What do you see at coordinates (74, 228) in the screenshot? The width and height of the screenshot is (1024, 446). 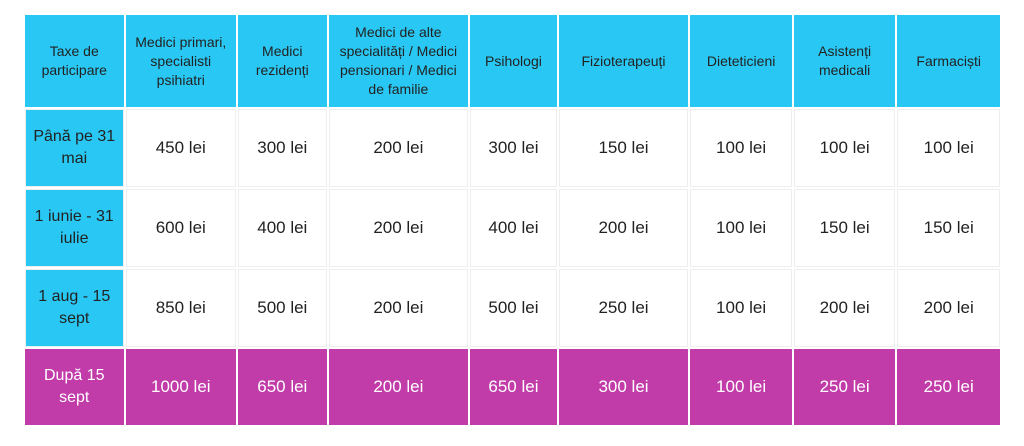 I see `row-period-label: 1 iunie - 31 iulie` at bounding box center [74, 228].